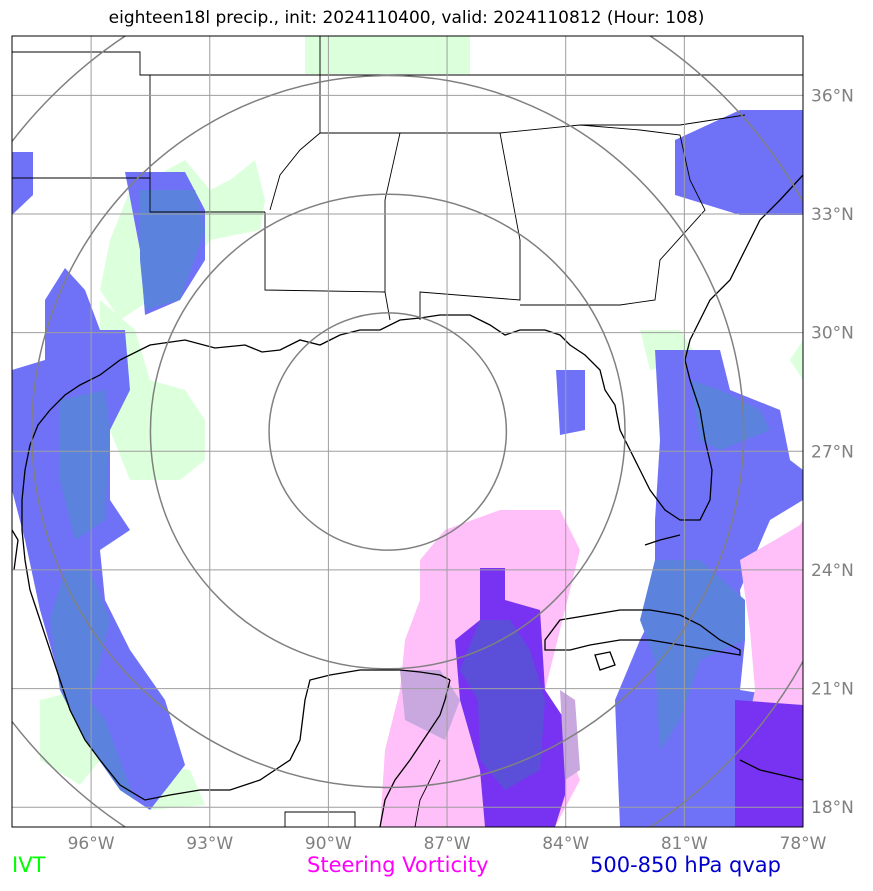 The height and width of the screenshot is (891, 873). I want to click on lat-tick-label: 24°N, so click(832, 571).